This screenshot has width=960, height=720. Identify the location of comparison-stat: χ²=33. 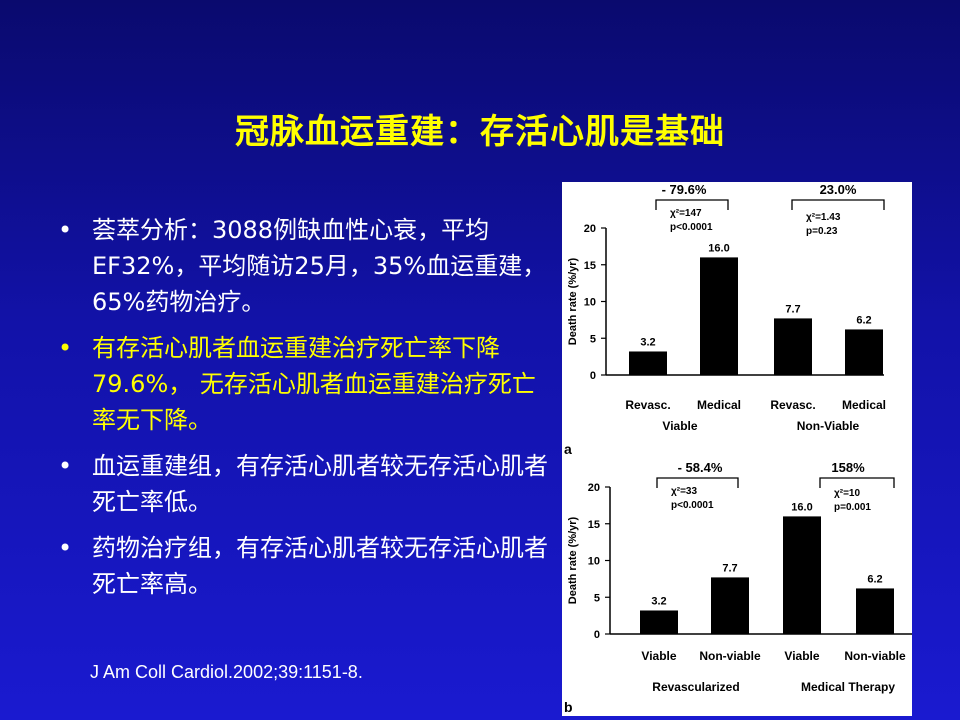
(684, 491).